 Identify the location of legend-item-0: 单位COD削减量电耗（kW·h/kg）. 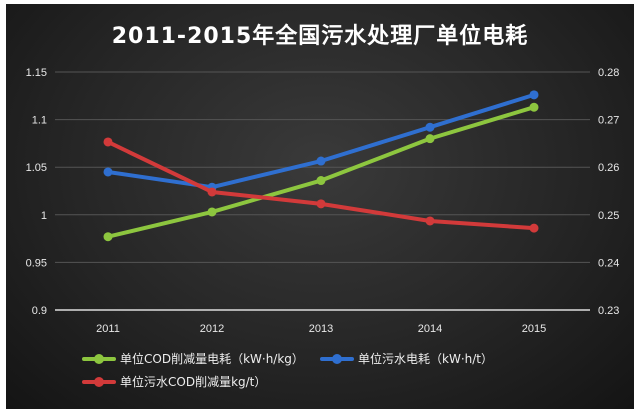
(193, 358).